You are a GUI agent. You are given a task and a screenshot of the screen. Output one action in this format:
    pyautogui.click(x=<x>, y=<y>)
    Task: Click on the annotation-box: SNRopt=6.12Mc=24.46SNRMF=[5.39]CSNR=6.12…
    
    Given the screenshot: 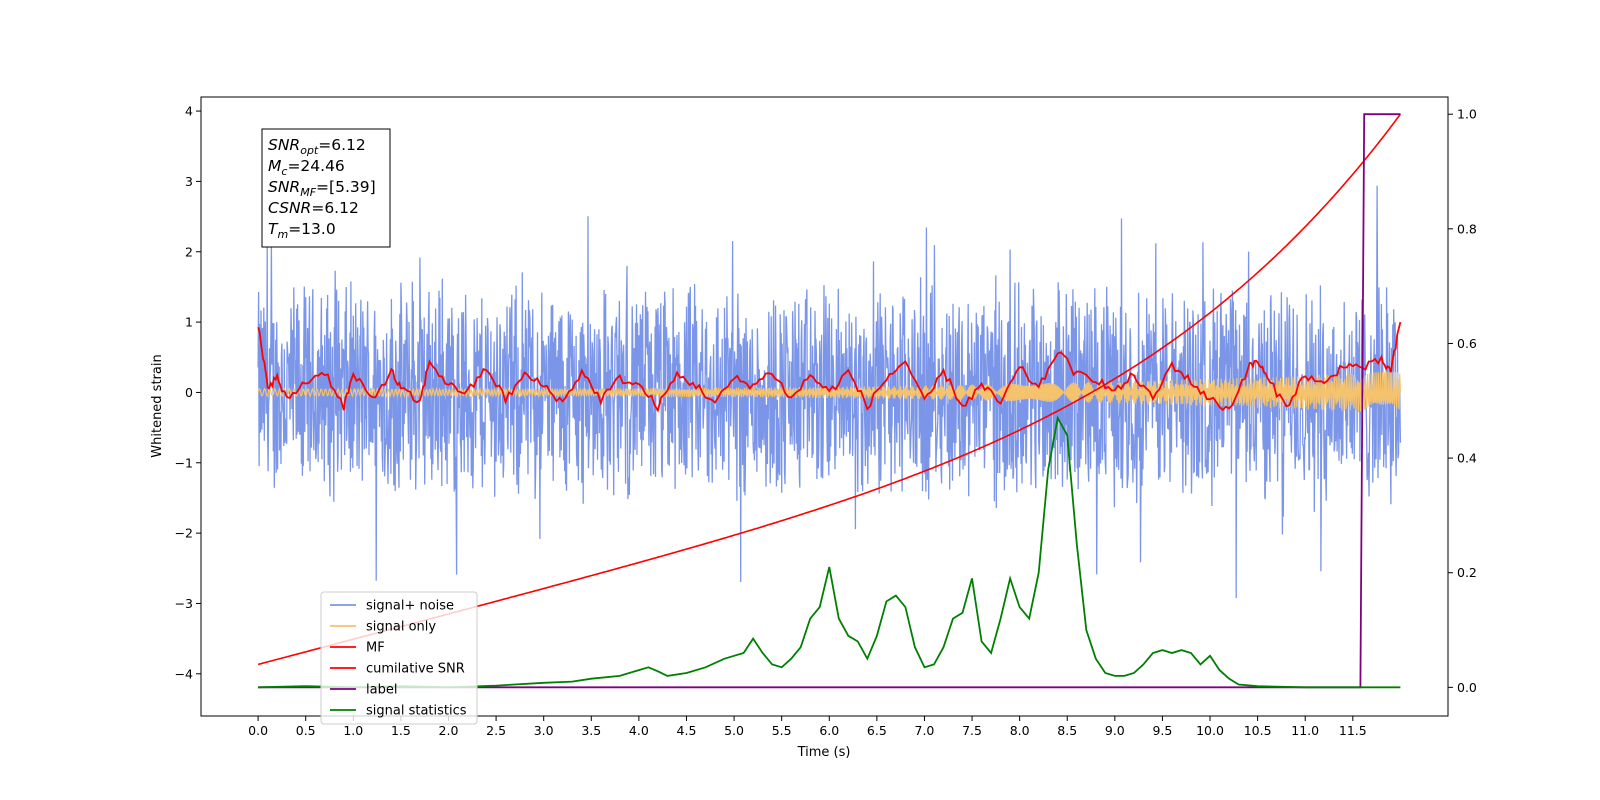 What is the action you would take?
    pyautogui.click(x=326, y=188)
    